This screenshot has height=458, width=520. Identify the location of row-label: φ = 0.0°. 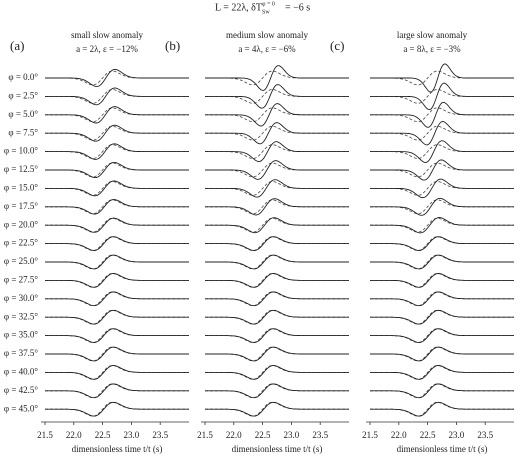
(23, 77).